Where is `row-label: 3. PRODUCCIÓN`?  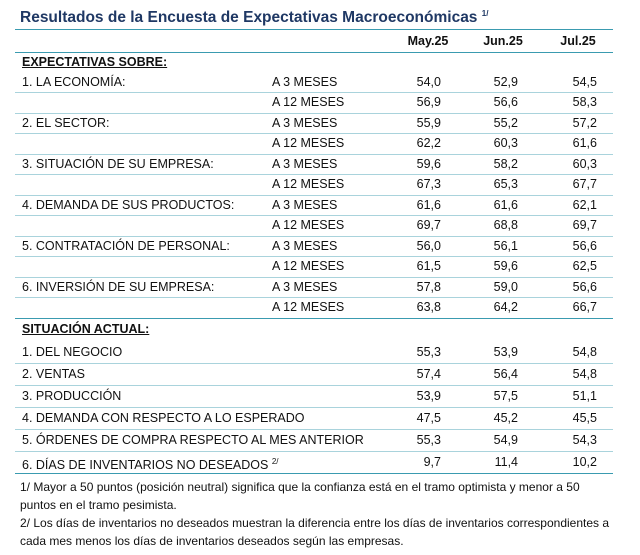
row-label: 3. PRODUCCIÓN is located at coordinates (71, 396).